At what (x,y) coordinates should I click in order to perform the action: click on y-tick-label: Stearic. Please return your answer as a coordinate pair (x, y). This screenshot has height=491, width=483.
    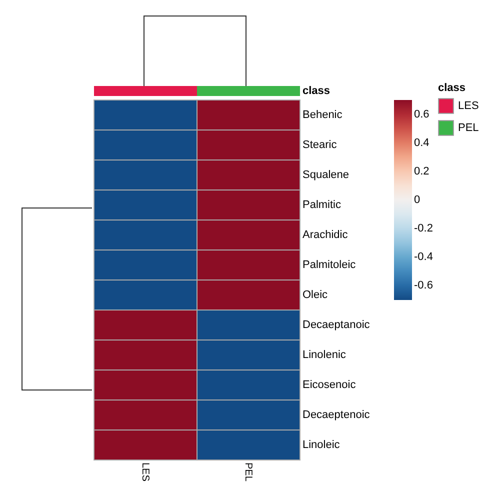
    Looking at the image, I should click on (320, 145).